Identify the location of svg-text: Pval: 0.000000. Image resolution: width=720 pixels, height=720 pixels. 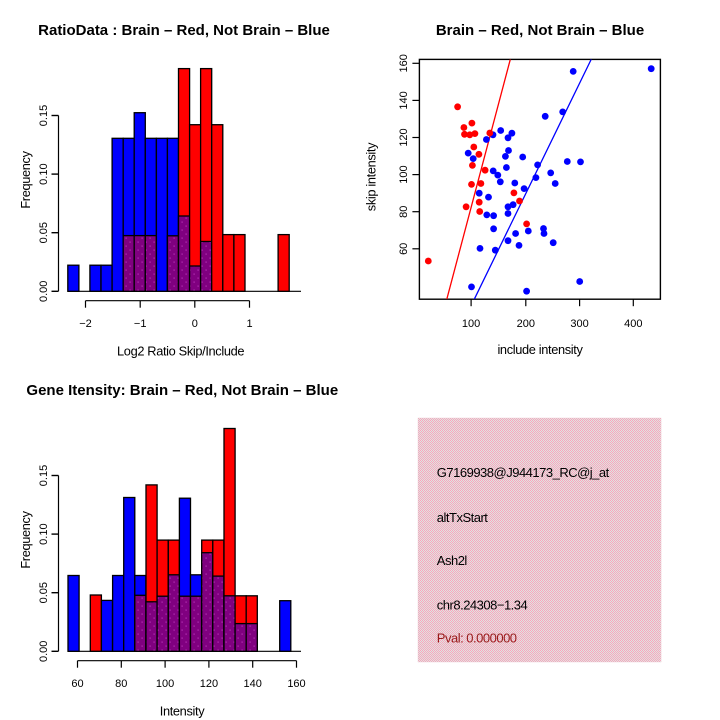
(477, 637).